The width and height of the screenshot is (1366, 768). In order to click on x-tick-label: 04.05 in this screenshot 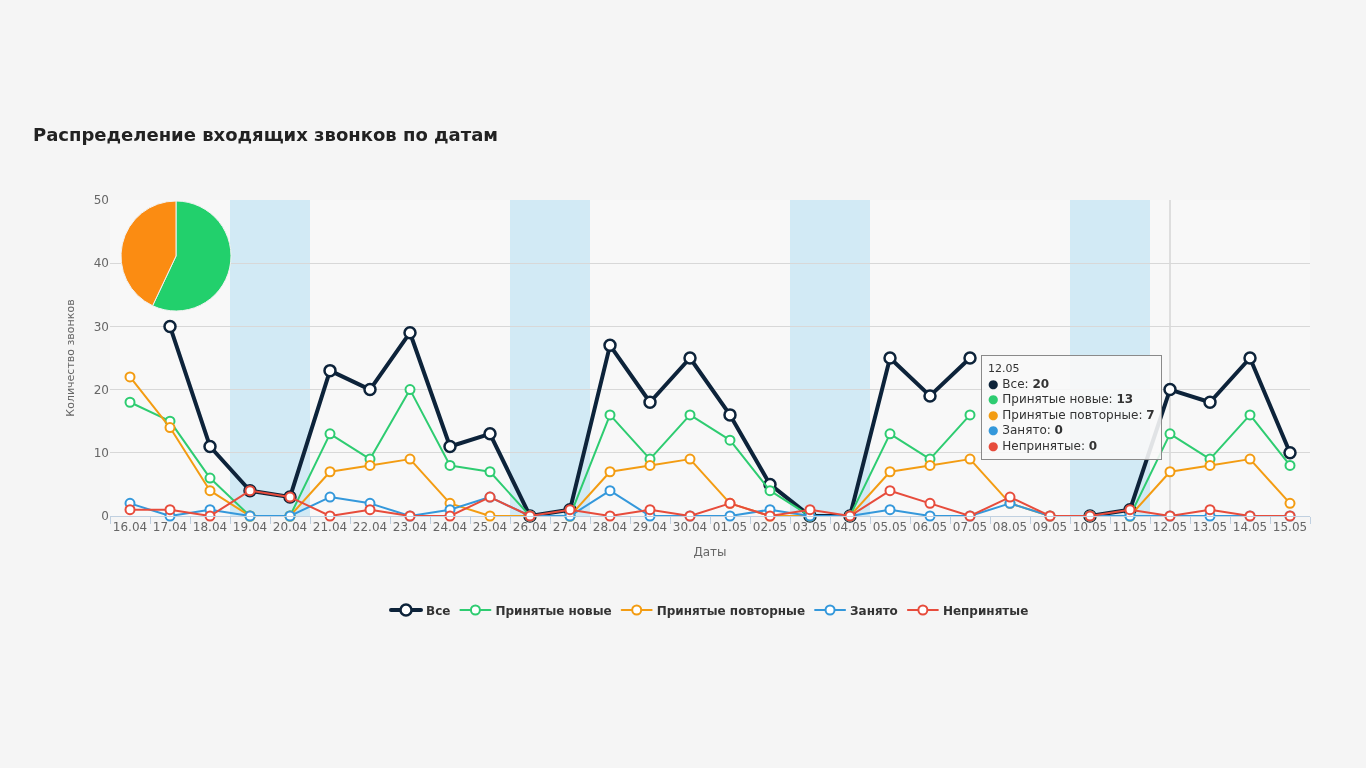, I will do `click(850, 527)`.